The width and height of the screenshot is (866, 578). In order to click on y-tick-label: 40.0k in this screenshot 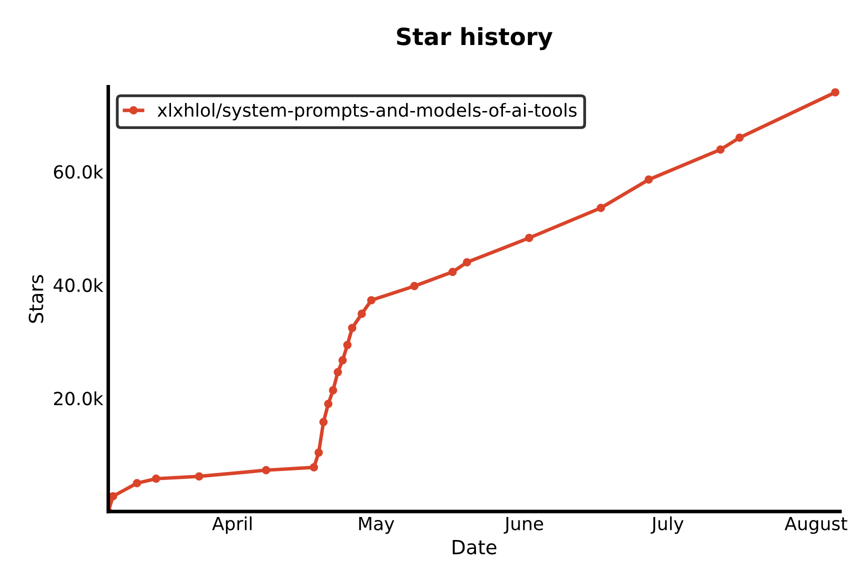, I will do `click(79, 285)`.